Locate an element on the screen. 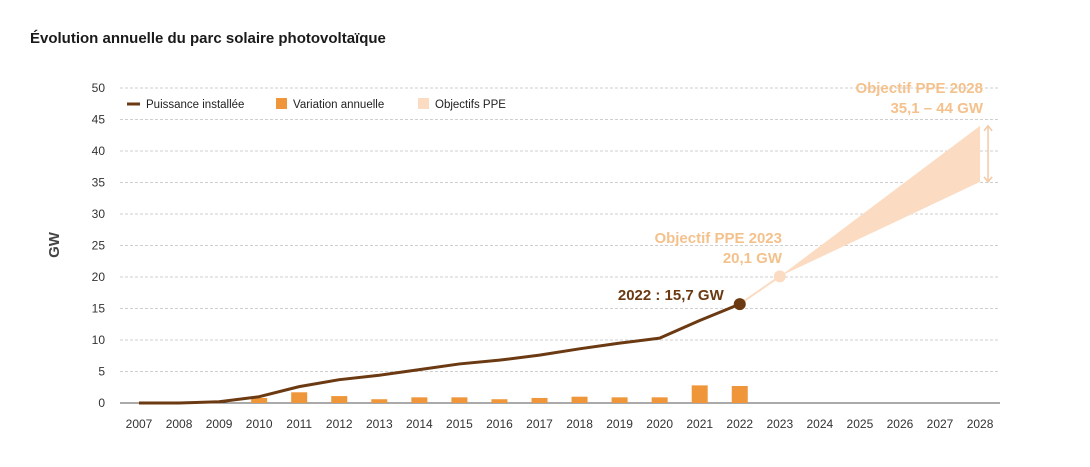  x-tick-label: 2008 is located at coordinates (179, 424).